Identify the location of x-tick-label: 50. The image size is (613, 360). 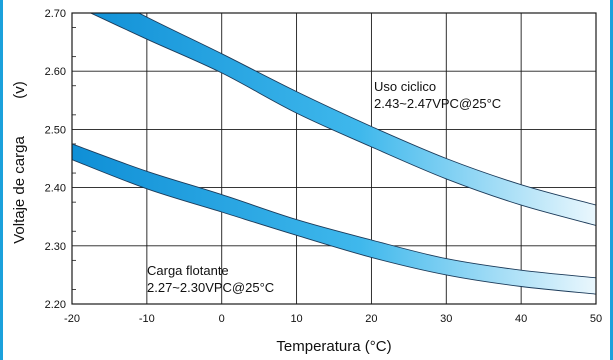
(596, 319).